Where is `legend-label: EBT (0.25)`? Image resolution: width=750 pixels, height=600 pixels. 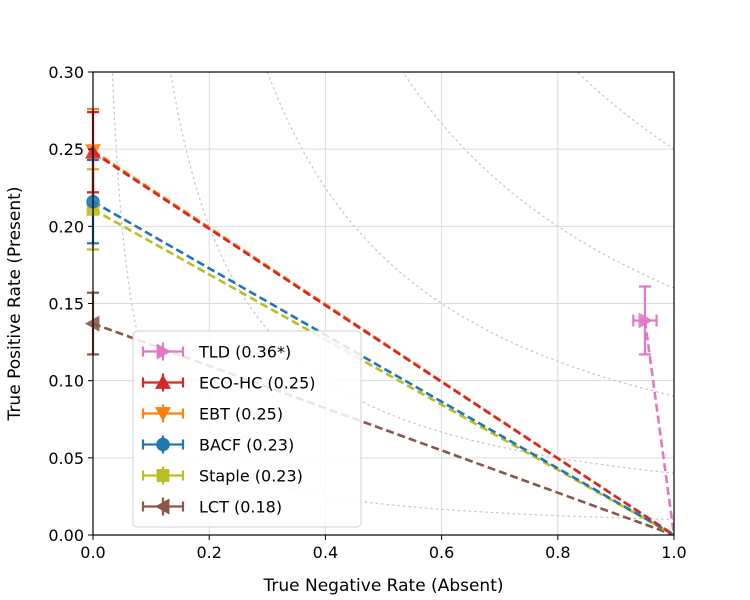 legend-label: EBT (0.25) is located at coordinates (241, 414).